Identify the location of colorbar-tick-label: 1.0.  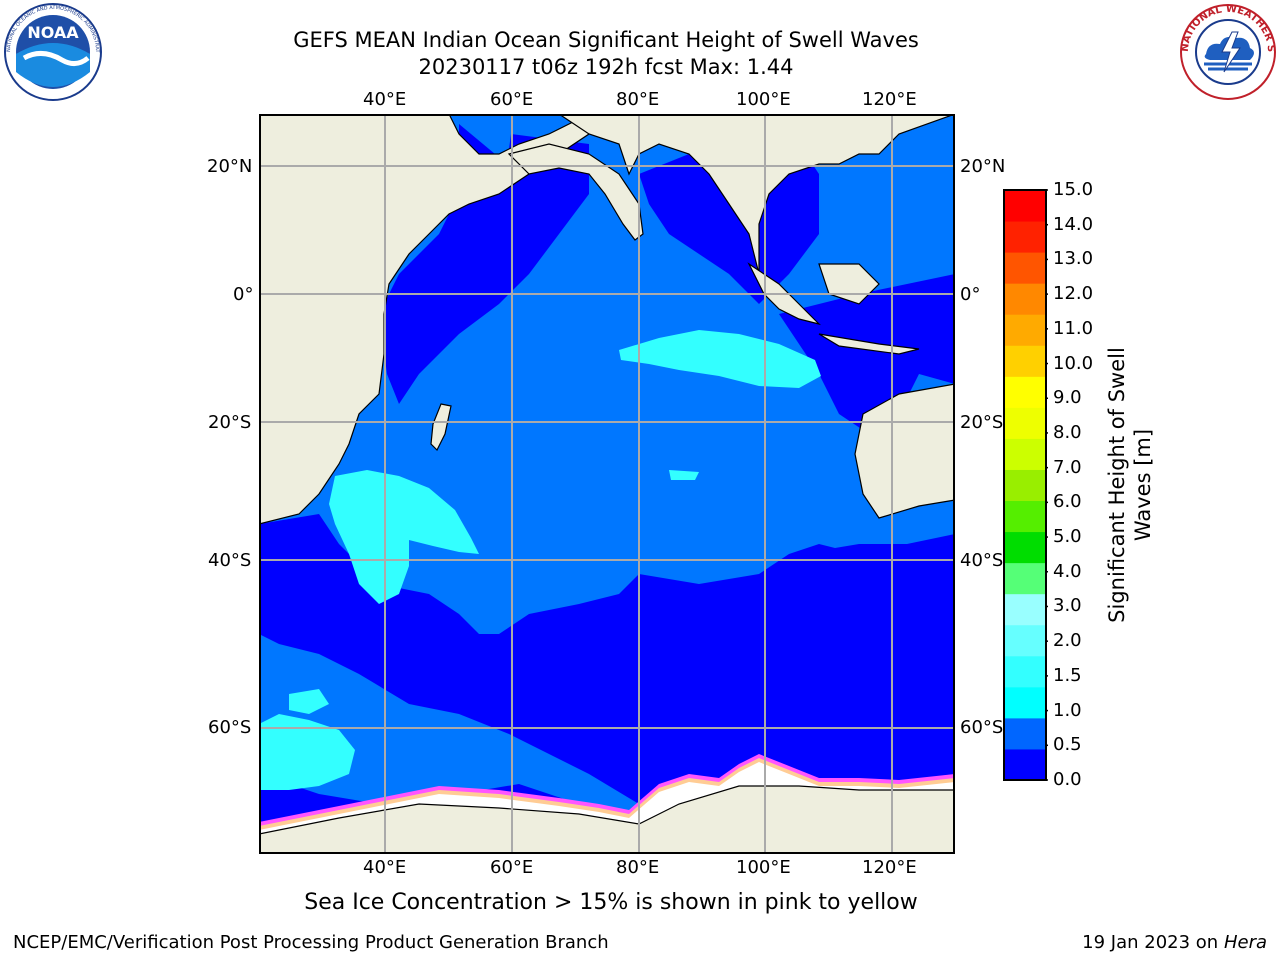
(1067, 710).